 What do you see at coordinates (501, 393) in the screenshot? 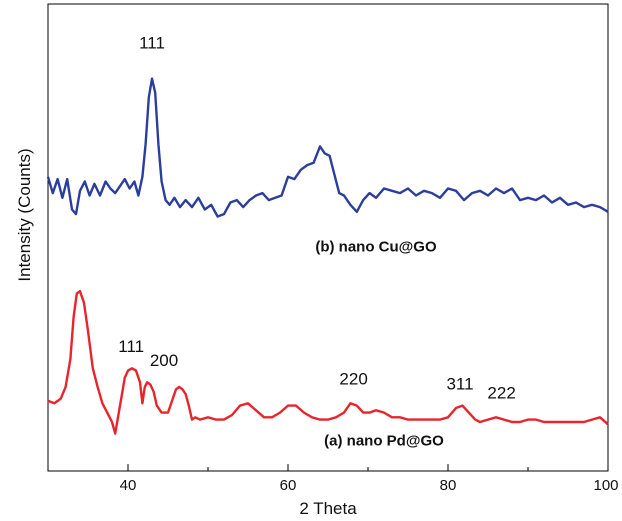
I see `peak-label: 222` at bounding box center [501, 393].